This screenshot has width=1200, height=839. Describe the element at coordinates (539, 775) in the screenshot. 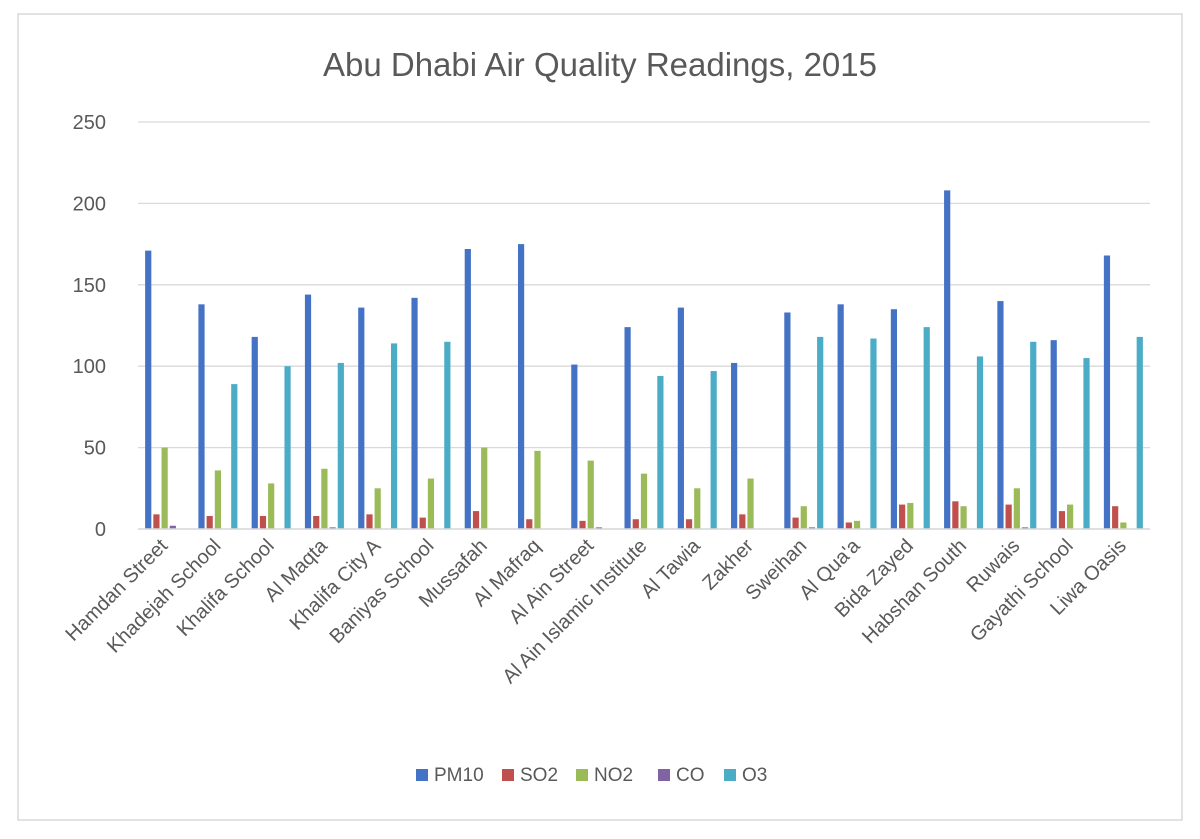

I see `legend-label-so2: SO2` at that location.